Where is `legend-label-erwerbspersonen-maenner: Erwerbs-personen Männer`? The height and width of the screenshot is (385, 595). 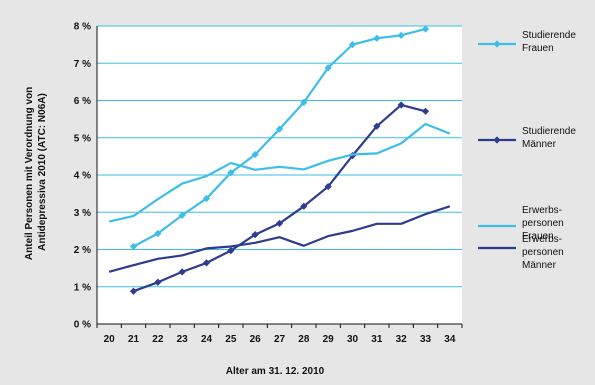 legend-label-erwerbspersonen-maenner: Erwerbs-personen Männer is located at coordinates (543, 252).